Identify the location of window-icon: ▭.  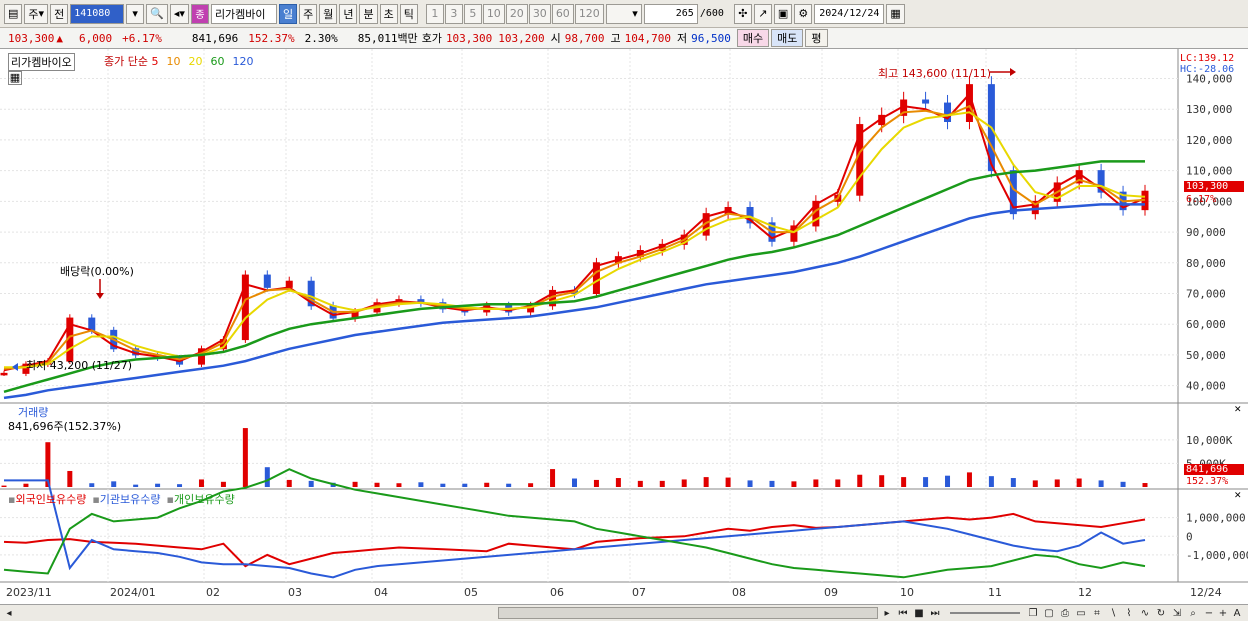
(1081, 613).